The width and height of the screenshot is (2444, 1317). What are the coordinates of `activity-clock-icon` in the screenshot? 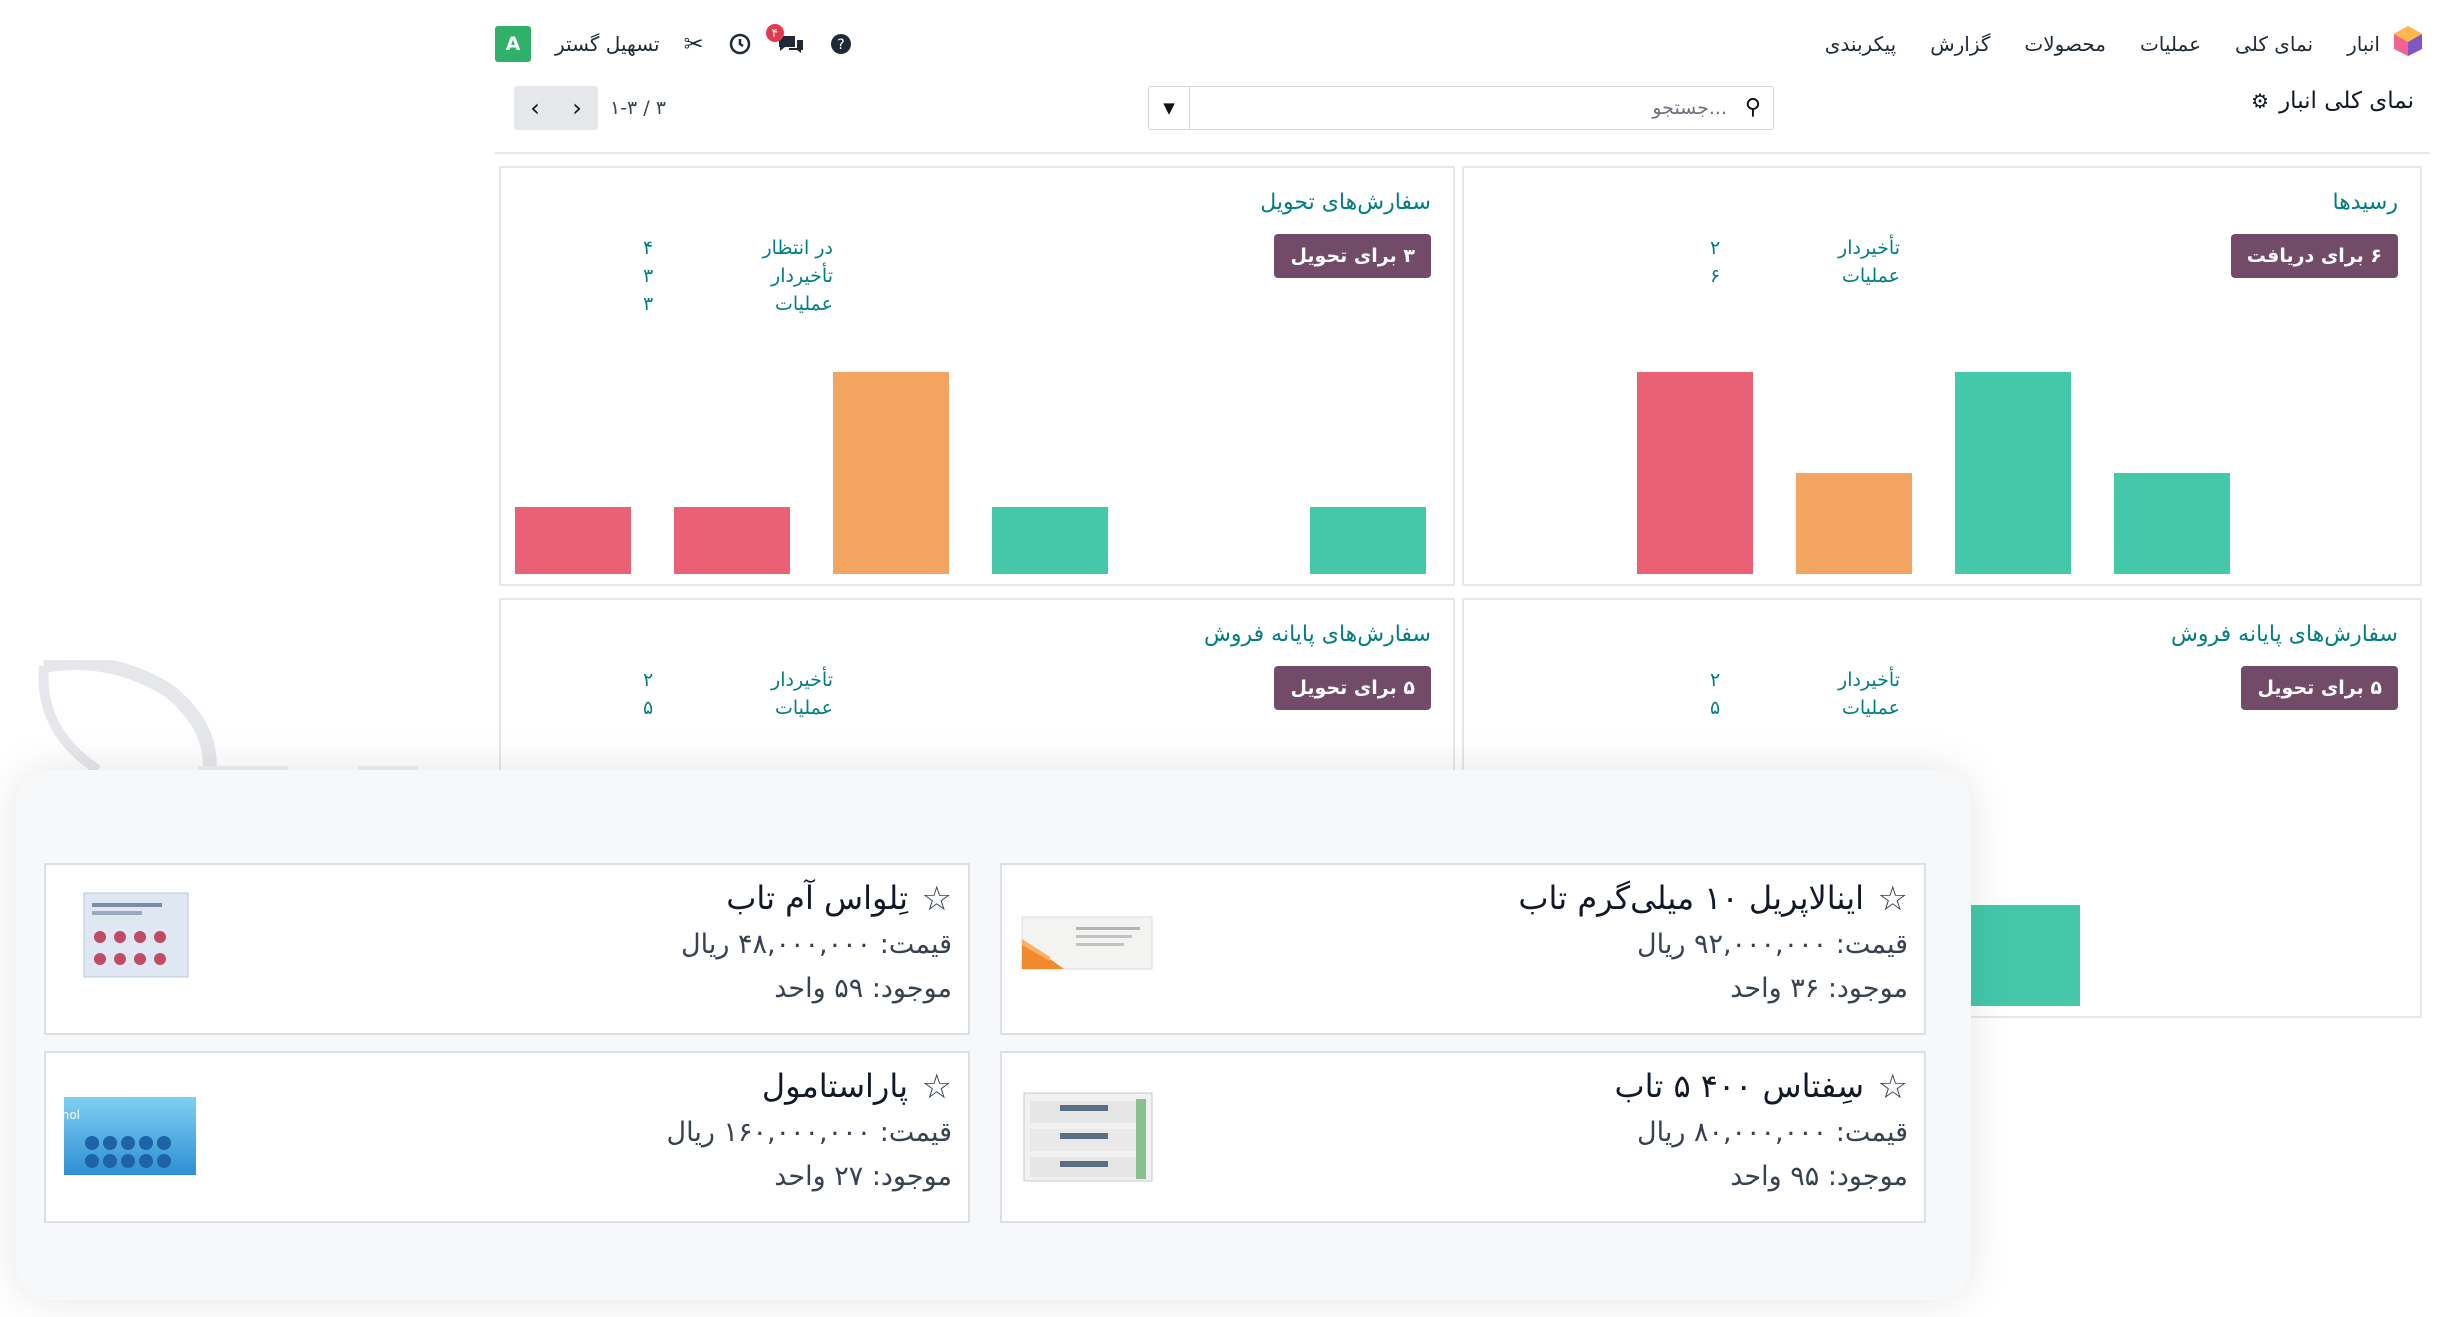 It's located at (740, 44).